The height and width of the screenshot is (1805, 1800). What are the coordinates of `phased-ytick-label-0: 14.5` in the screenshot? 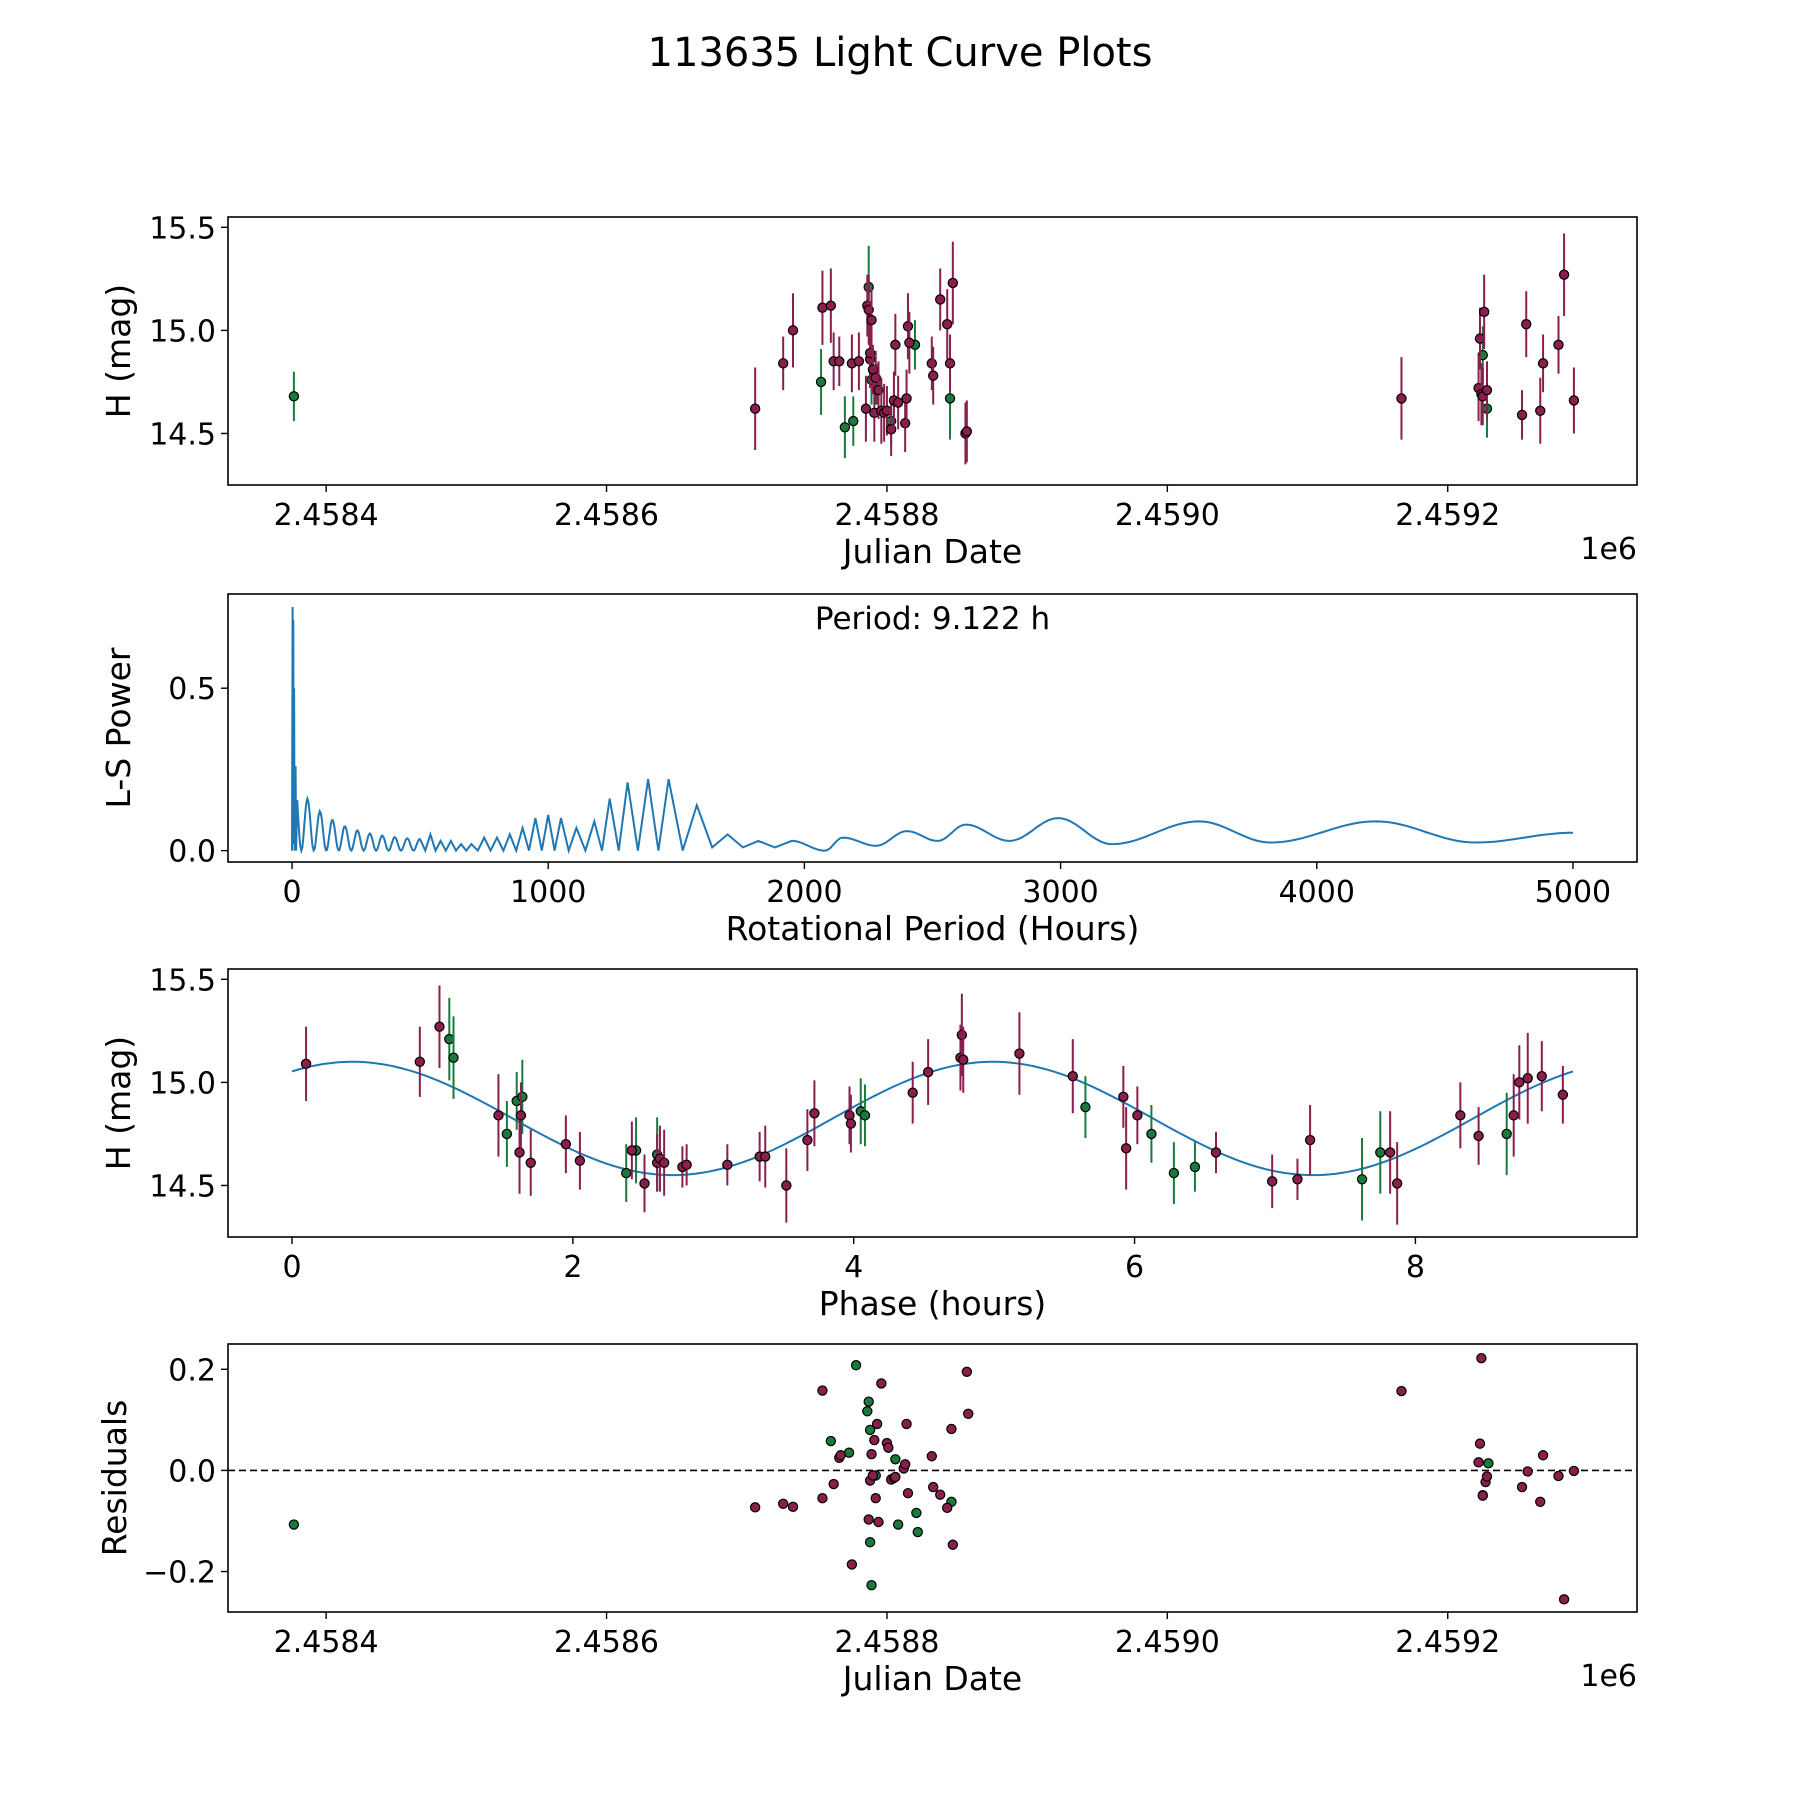 It's located at (182, 1186).